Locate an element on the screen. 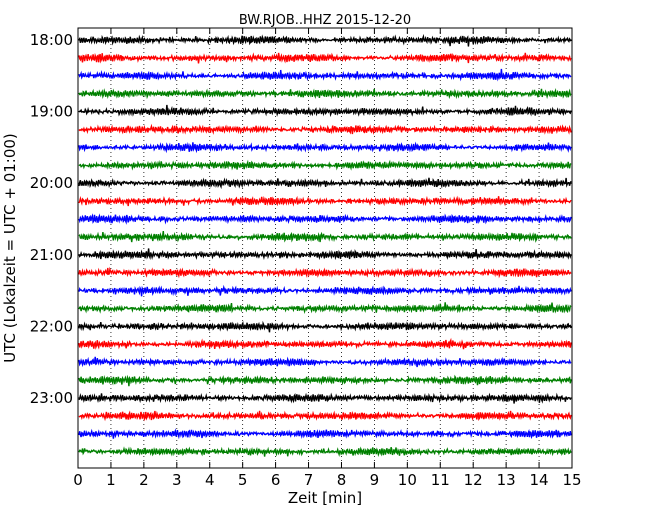 This screenshot has height=520, width=650. y-tick-label: 20:00 is located at coordinates (51, 183).